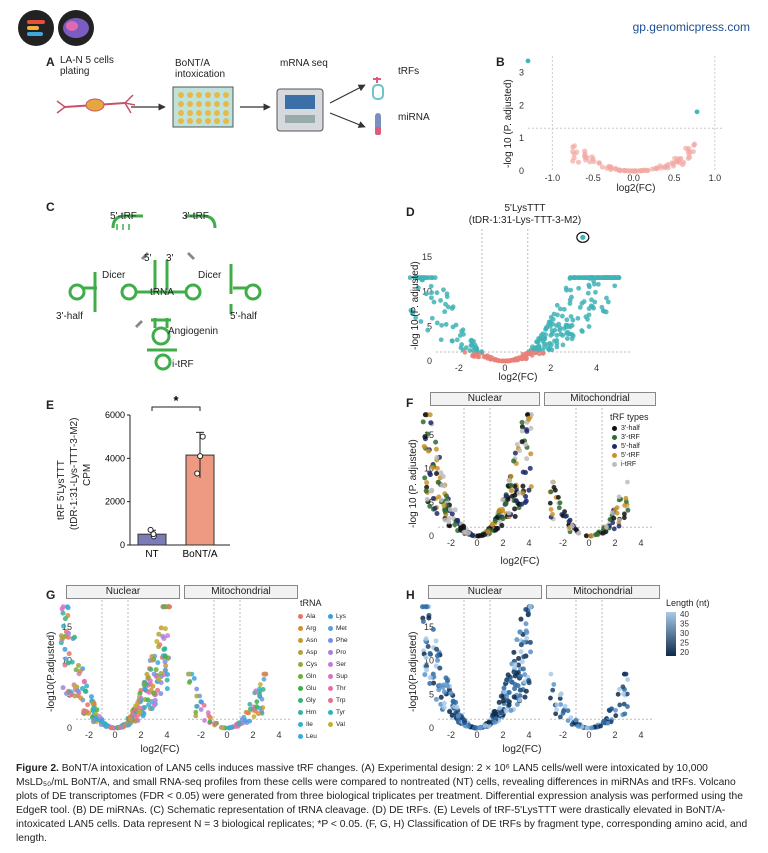 This screenshot has width=768, height=853. Describe the element at coordinates (691, 27) in the screenshot. I see `site-url: gp.genomicpress.com` at that location.